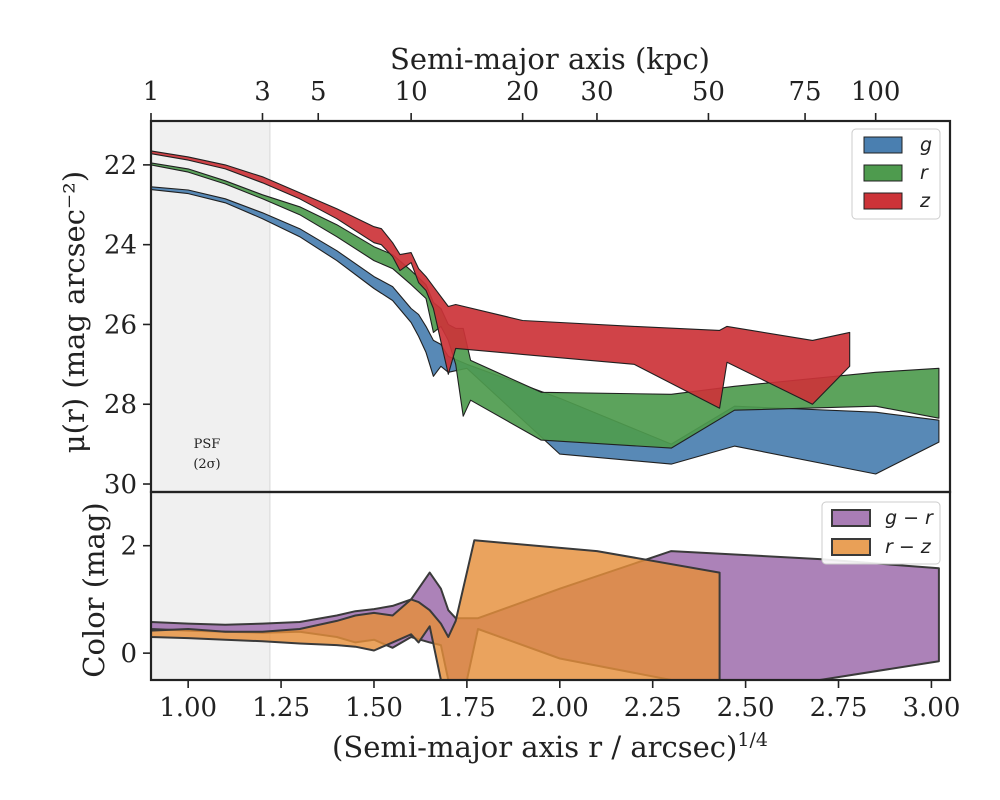  I want to click on top-tick-label-20: 20, so click(522, 92).